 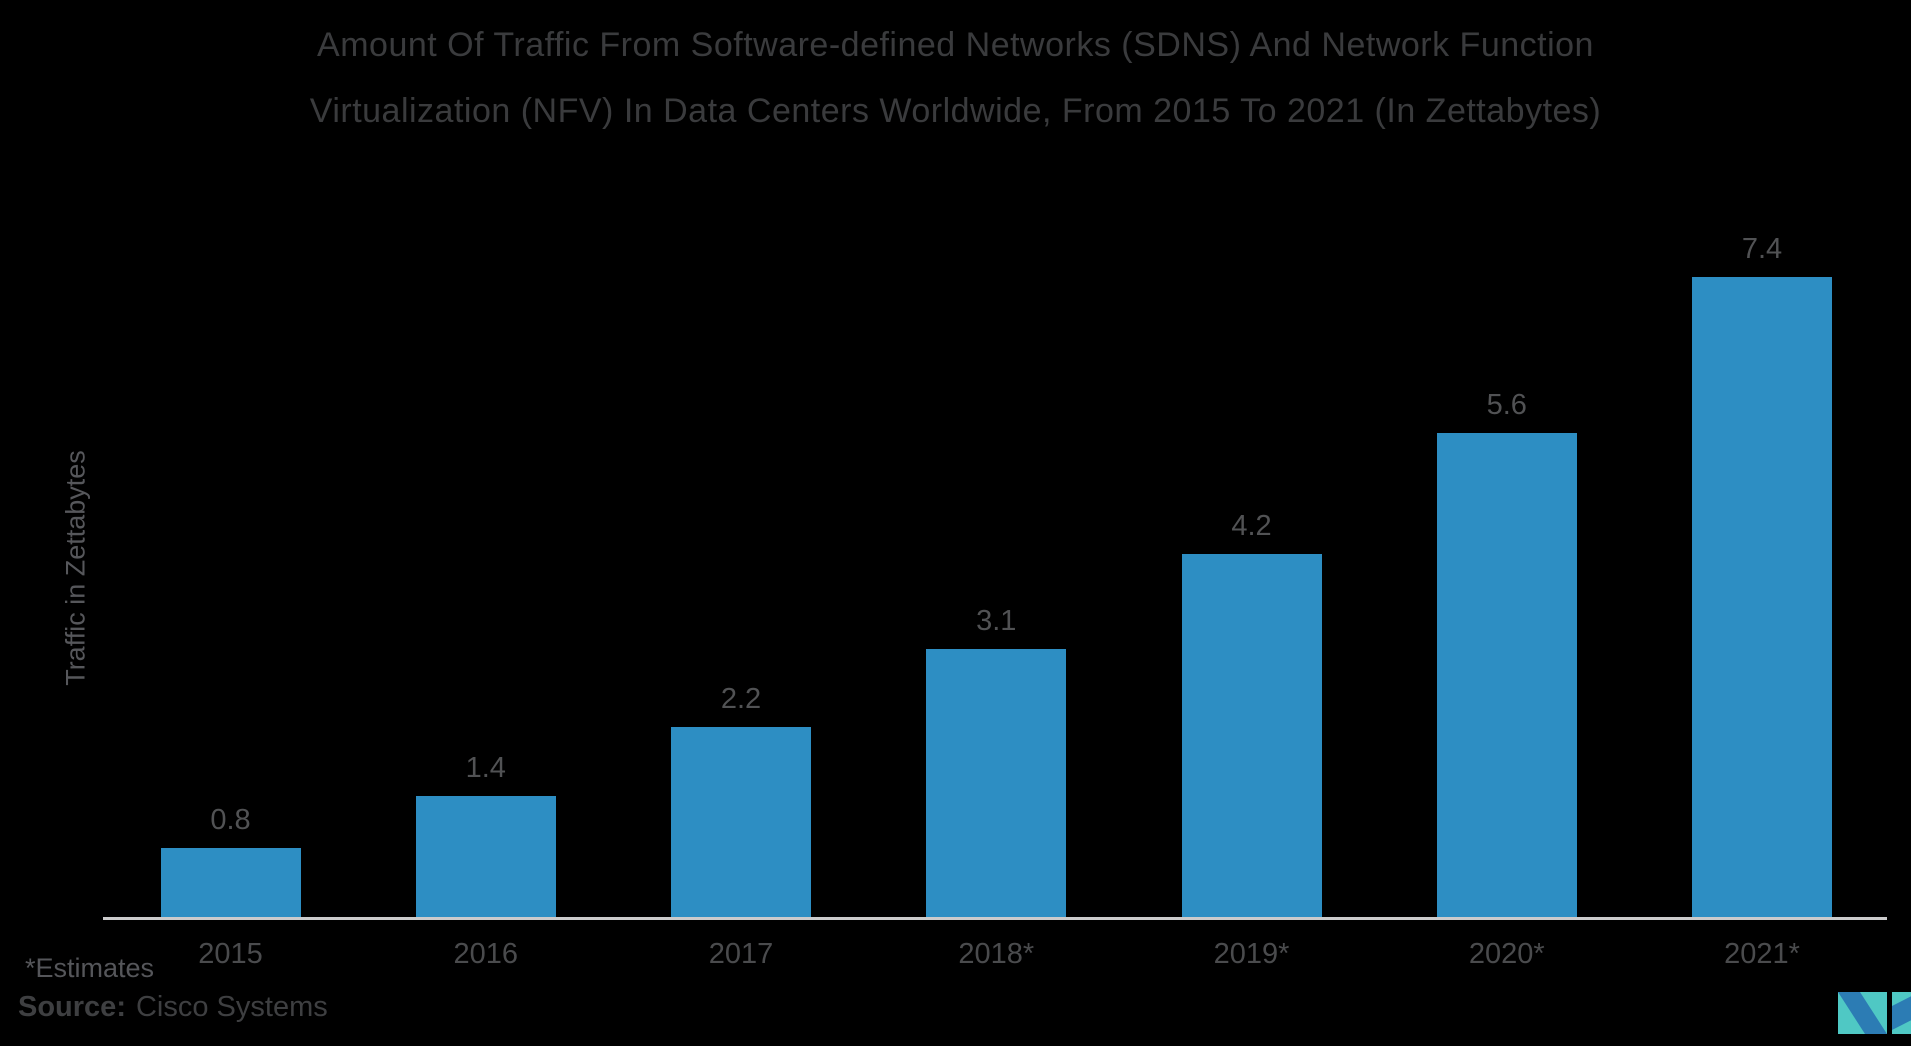 I want to click on x-tick-label-2017: 2017, so click(x=741, y=954).